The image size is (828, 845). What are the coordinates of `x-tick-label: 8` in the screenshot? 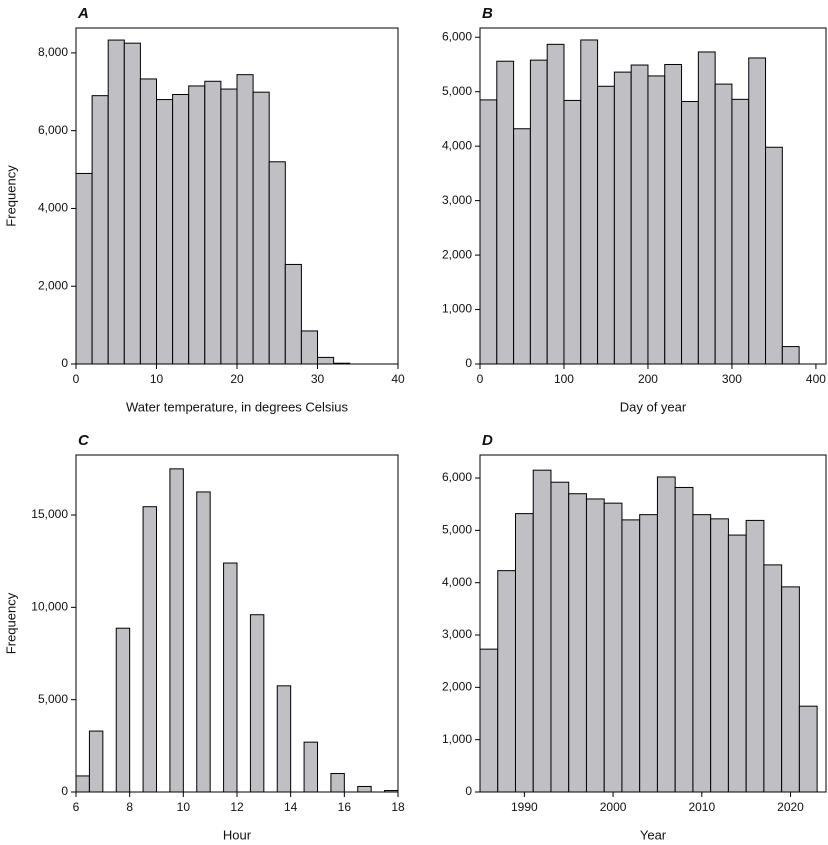 It's located at (129, 807).